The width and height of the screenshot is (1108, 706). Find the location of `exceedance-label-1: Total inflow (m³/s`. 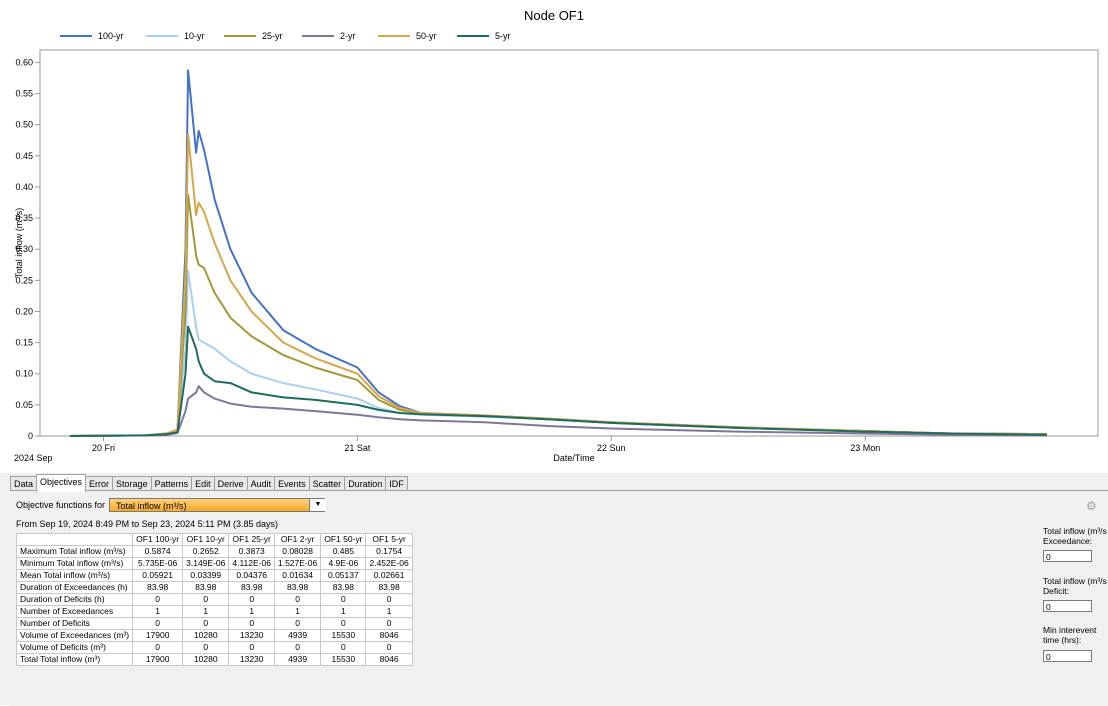

exceedance-label-1: Total inflow (m³/s is located at coordinates (1075, 531).